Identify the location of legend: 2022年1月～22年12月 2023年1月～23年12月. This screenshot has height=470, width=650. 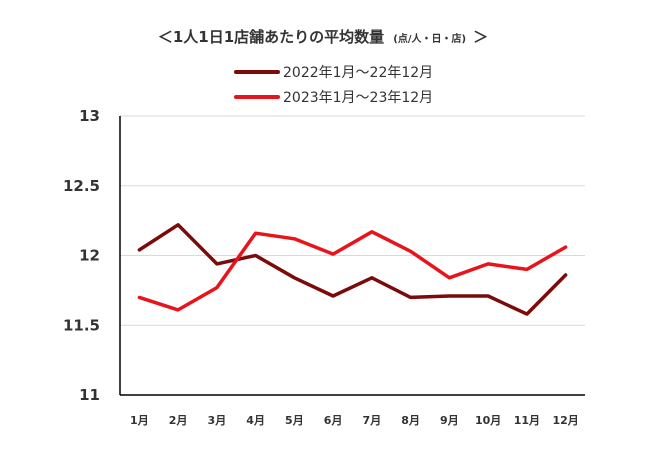
(333, 85).